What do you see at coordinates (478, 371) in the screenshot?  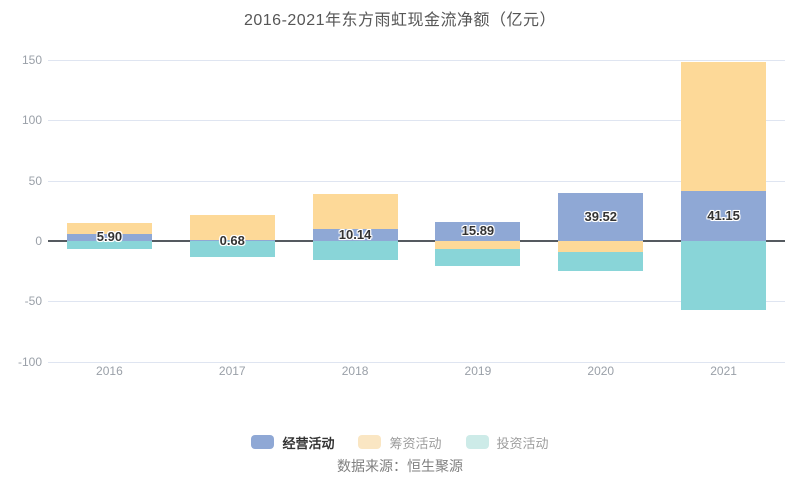 I see `x-axis-label-2019: 2019` at bounding box center [478, 371].